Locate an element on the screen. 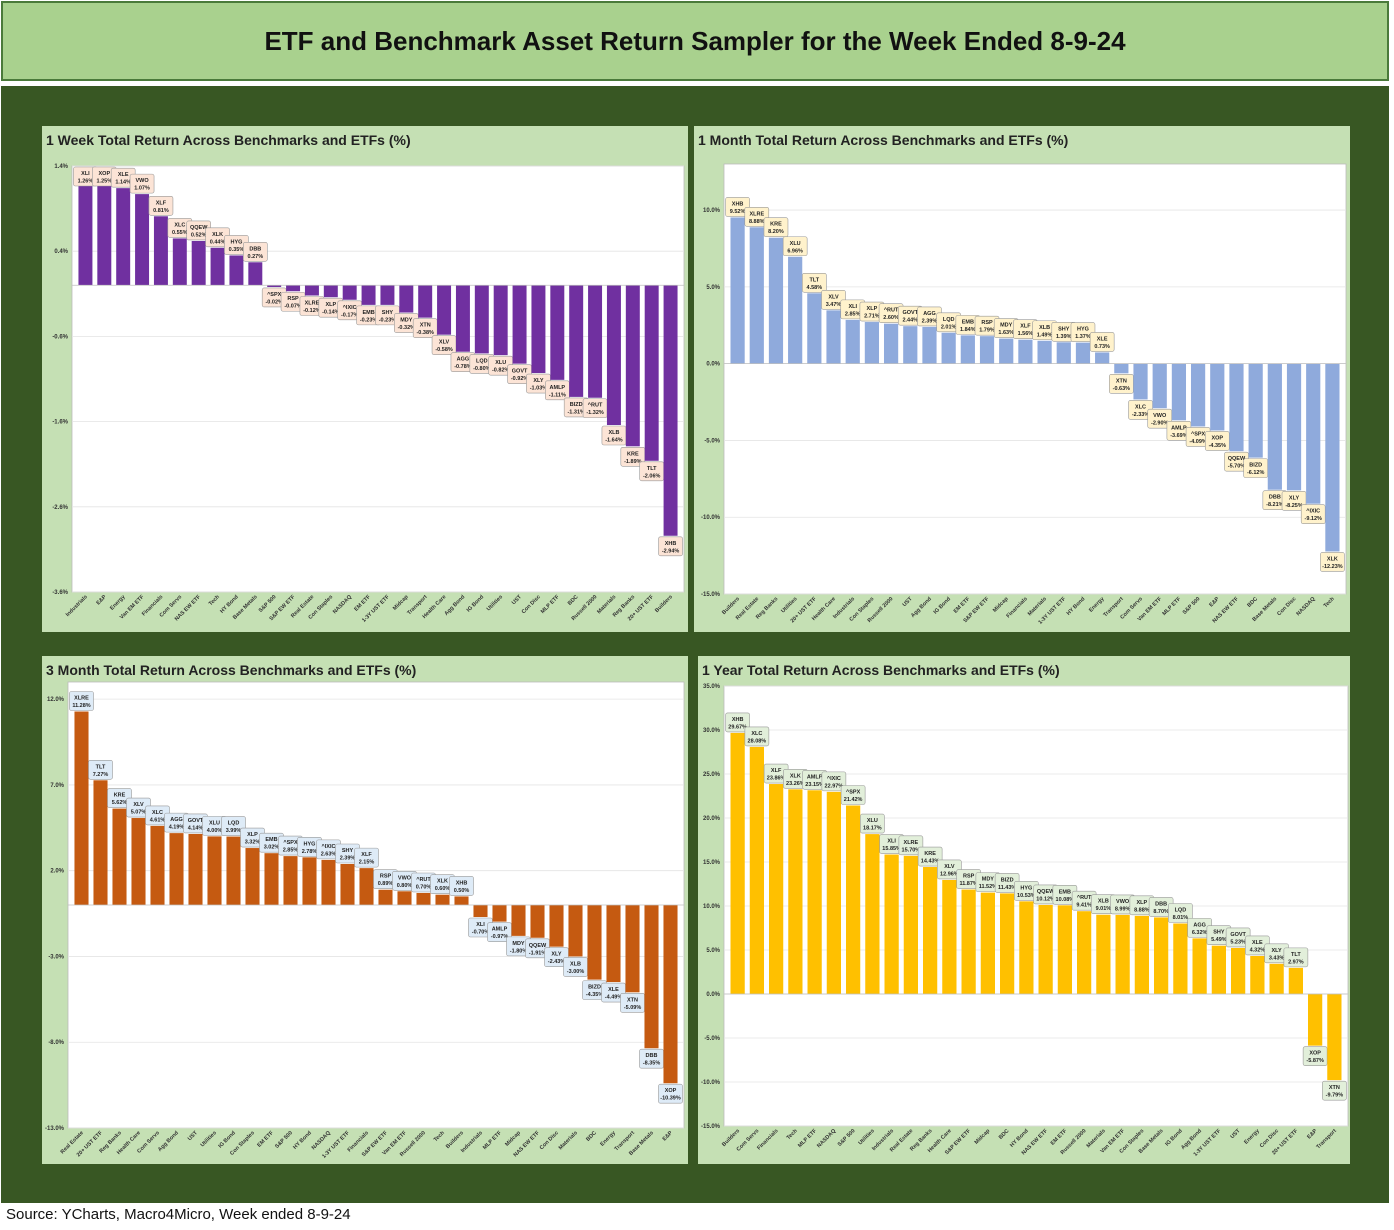 The width and height of the screenshot is (1394, 1230). year-category-label: EM ETF is located at coordinates (1059, 1137).